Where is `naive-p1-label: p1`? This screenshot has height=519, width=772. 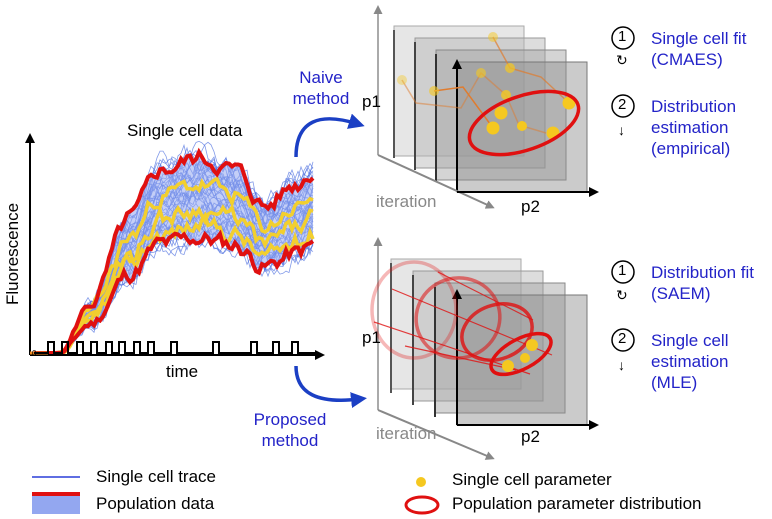
naive-p1-label: p1 is located at coordinates (371, 101).